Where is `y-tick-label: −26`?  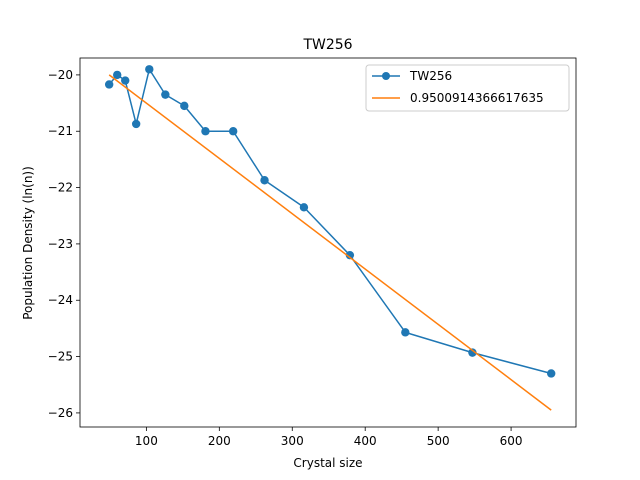 y-tick-label: −26 is located at coordinates (60, 413).